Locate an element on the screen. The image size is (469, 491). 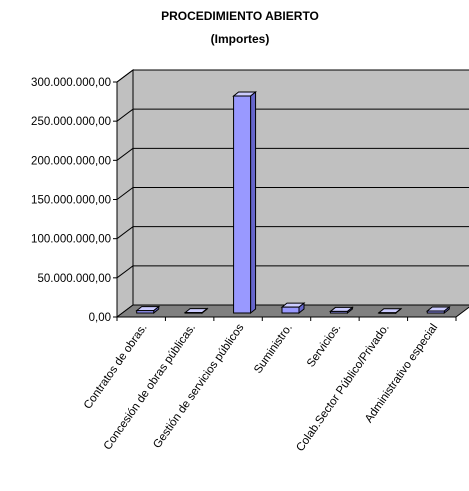
y-tick-label: 50.000.000,00 is located at coordinates (74, 279).